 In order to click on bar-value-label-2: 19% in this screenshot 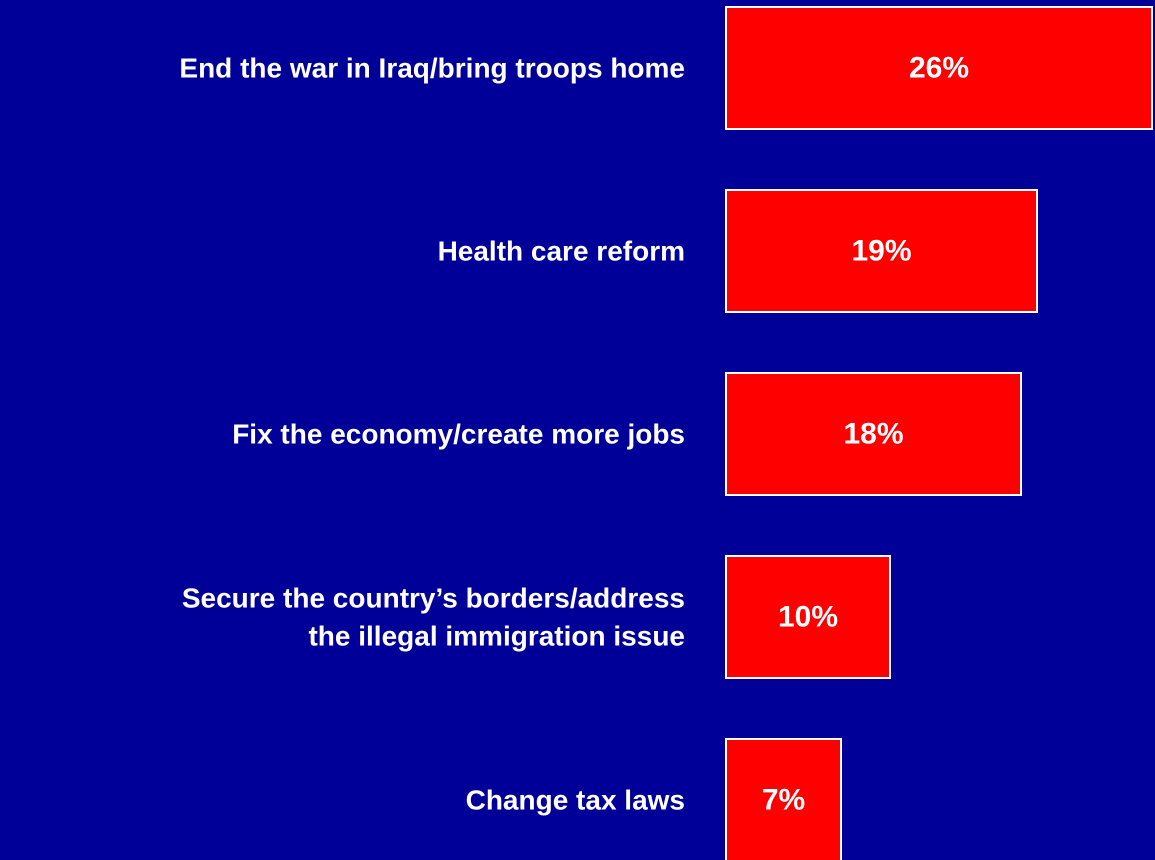, I will do `click(881, 251)`.